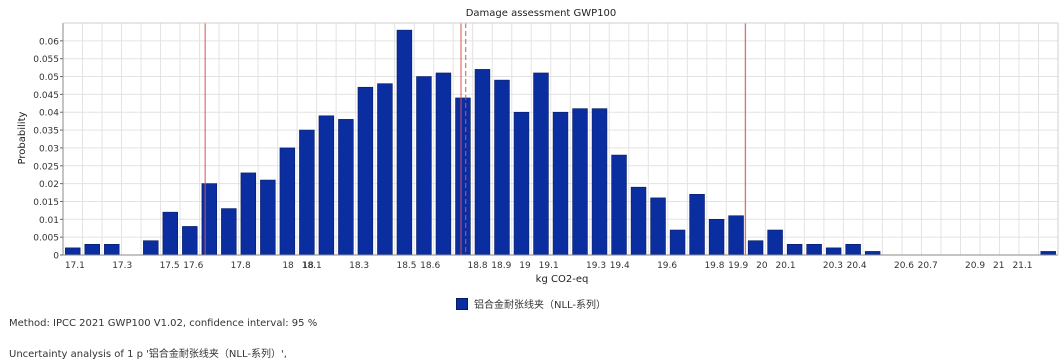 The height and width of the screenshot is (361, 1062). I want to click on x-tick-label: 19, so click(525, 266).